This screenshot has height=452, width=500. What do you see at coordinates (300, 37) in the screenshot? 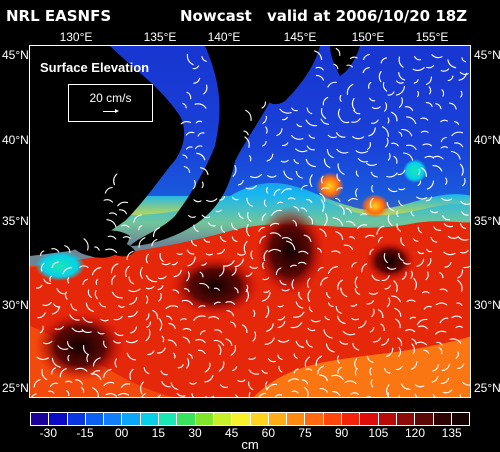
I see `longitude-label: 145°E` at bounding box center [300, 37].